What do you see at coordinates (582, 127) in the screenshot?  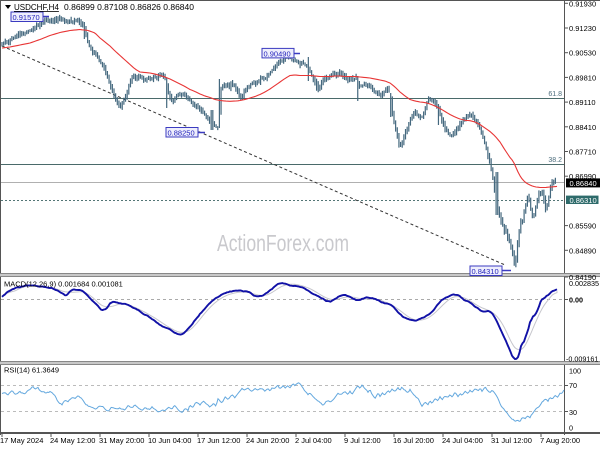 I see `svg-text: 0.88410` at bounding box center [582, 127].